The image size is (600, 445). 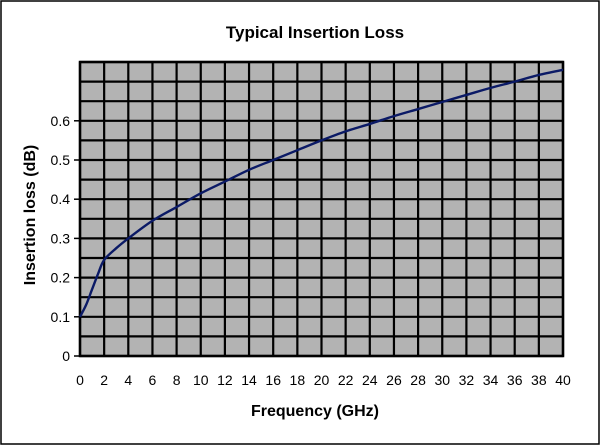 What do you see at coordinates (61, 278) in the screenshot?
I see `y-tick-label: 0.2` at bounding box center [61, 278].